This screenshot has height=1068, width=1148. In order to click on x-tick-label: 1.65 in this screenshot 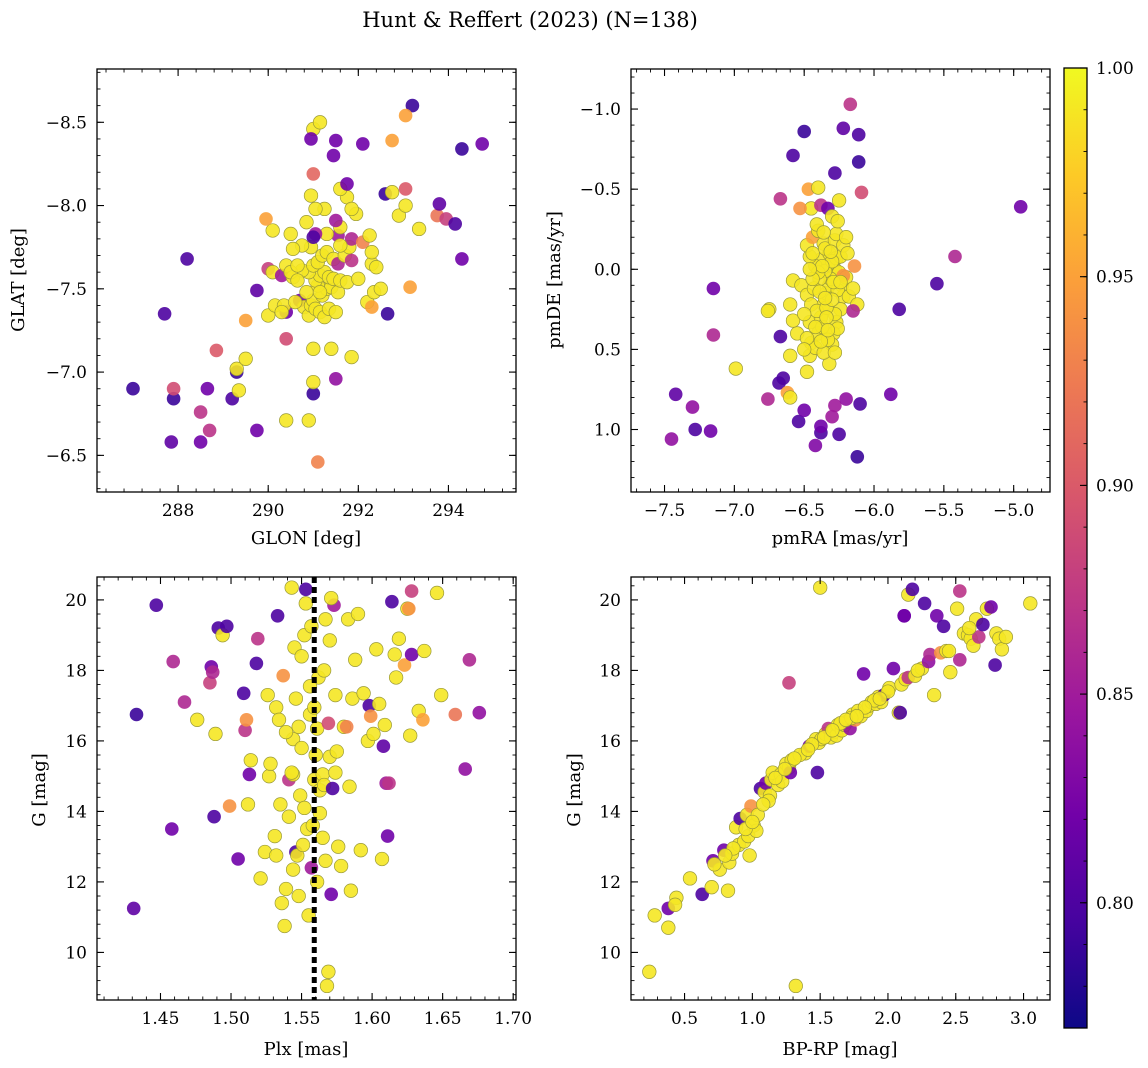, I will do `click(443, 1019)`.